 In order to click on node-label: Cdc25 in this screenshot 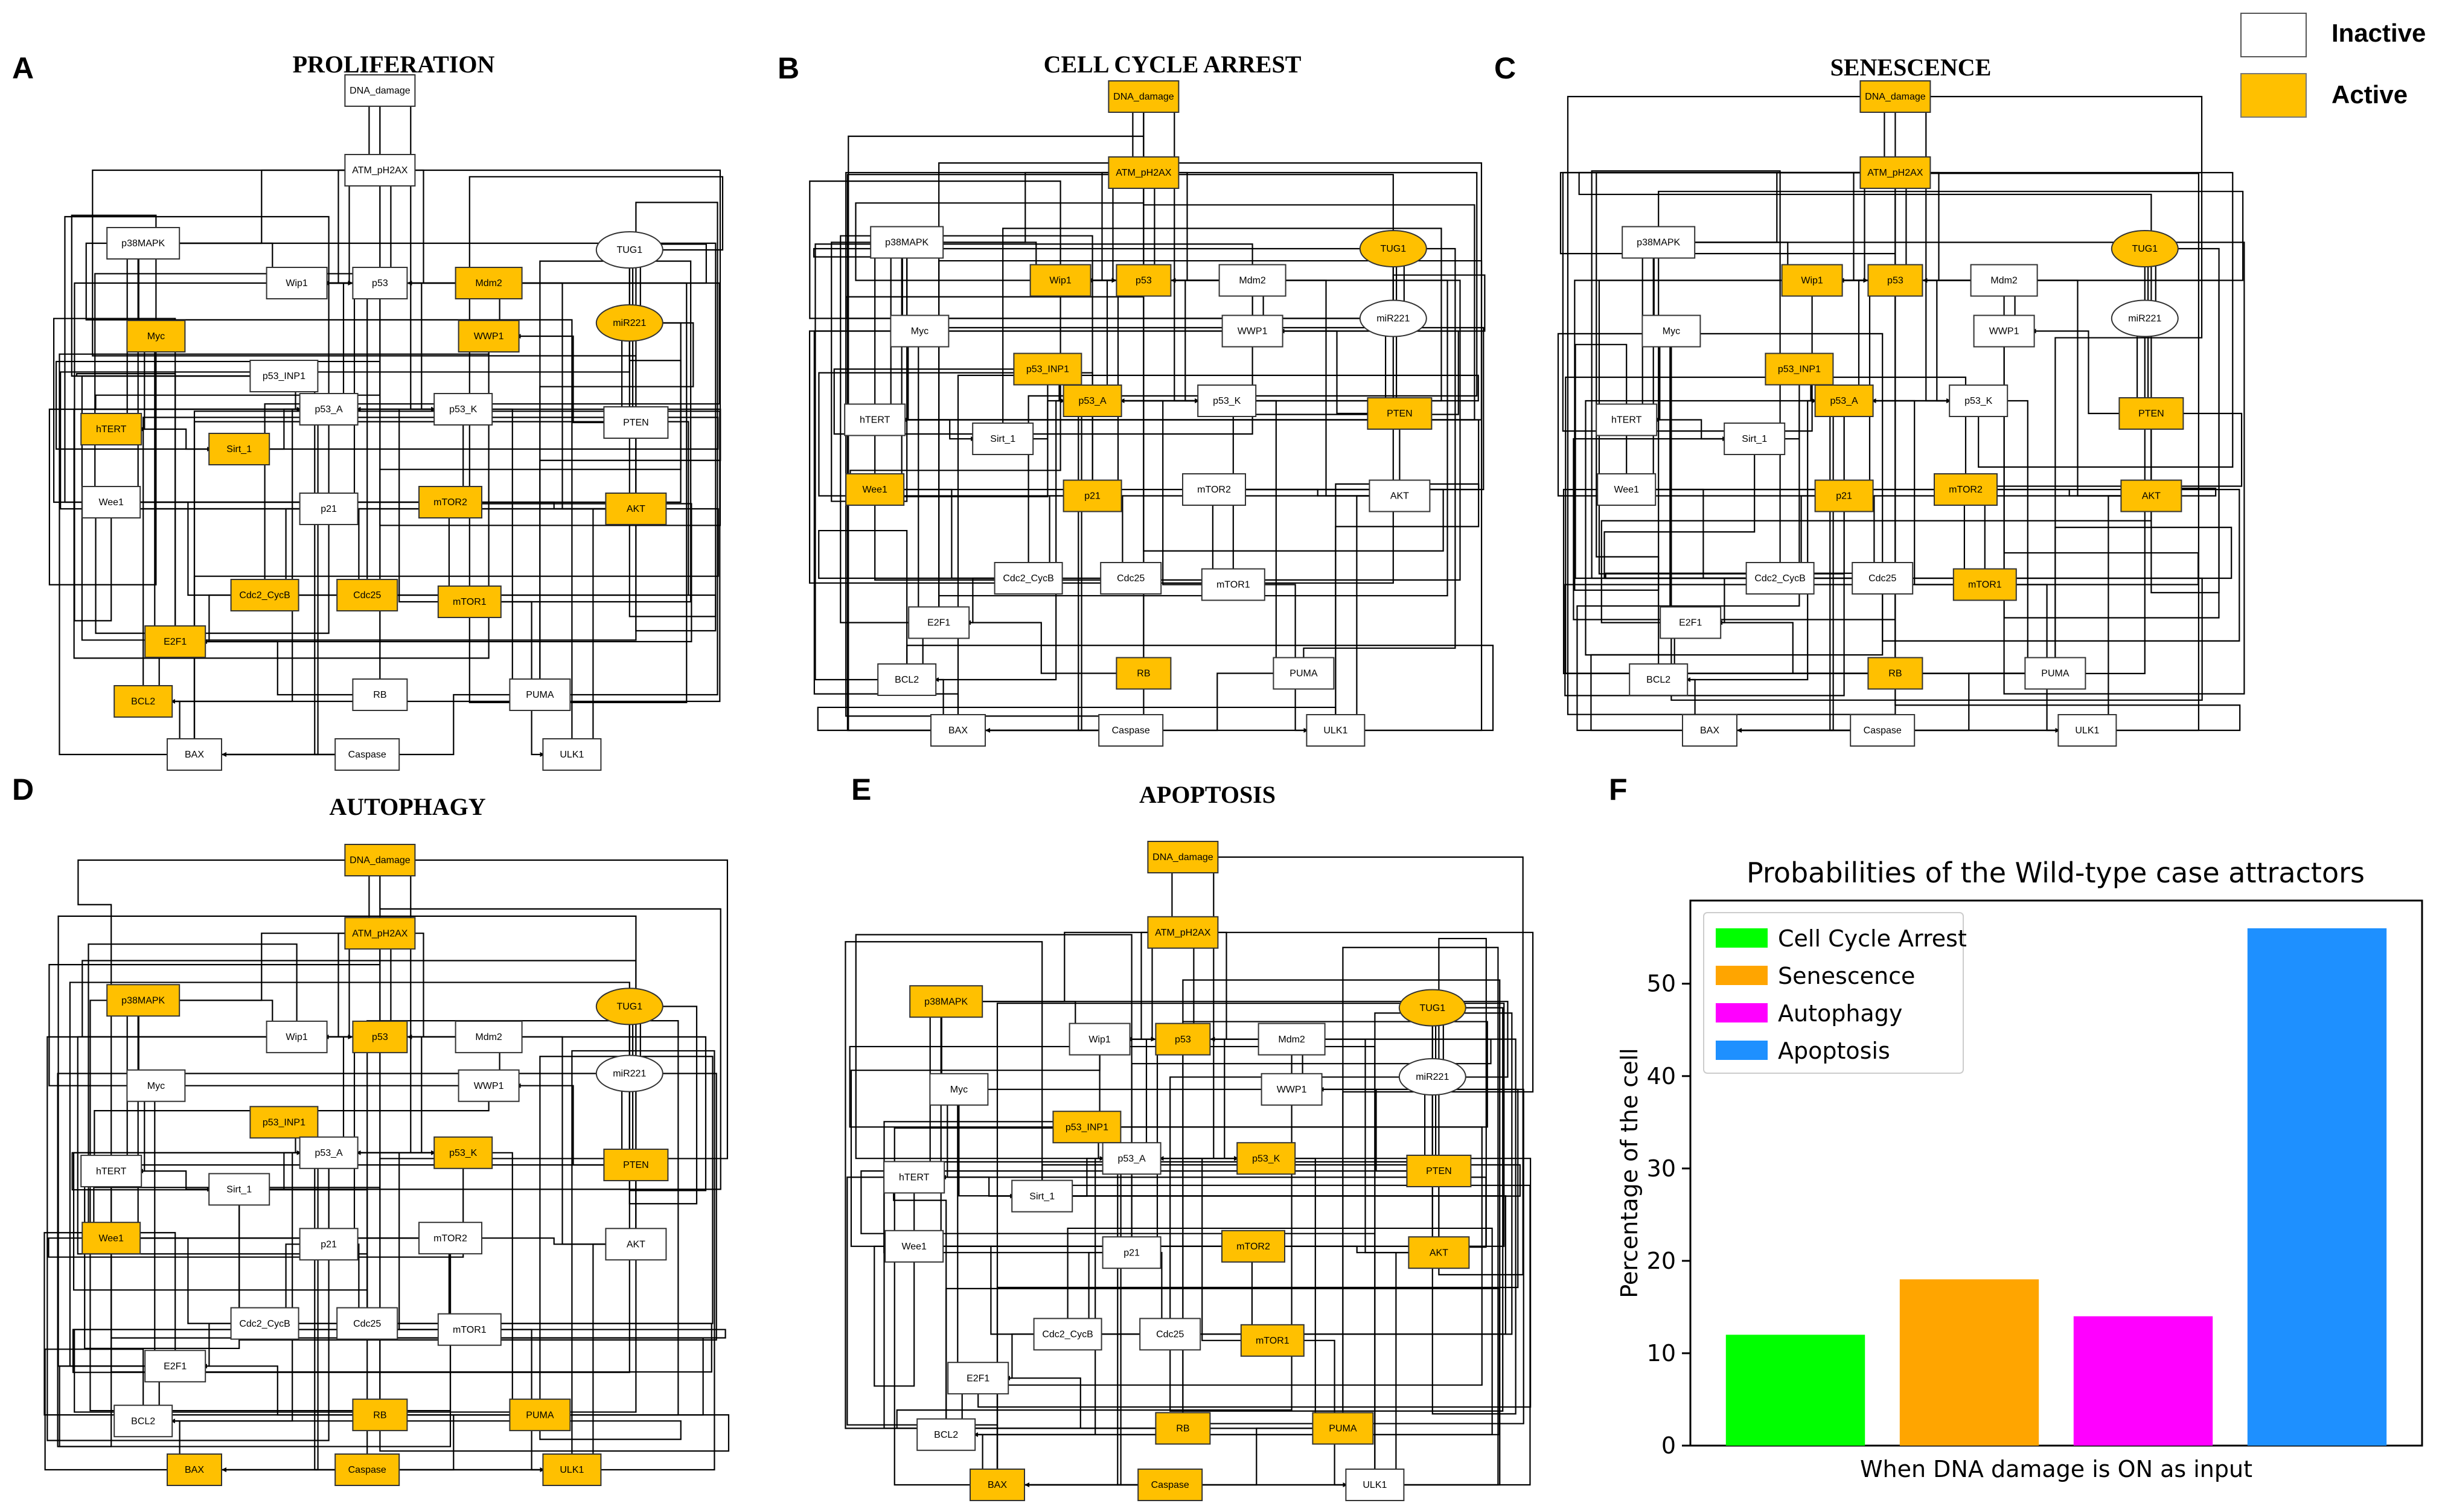, I will do `click(1131, 578)`.